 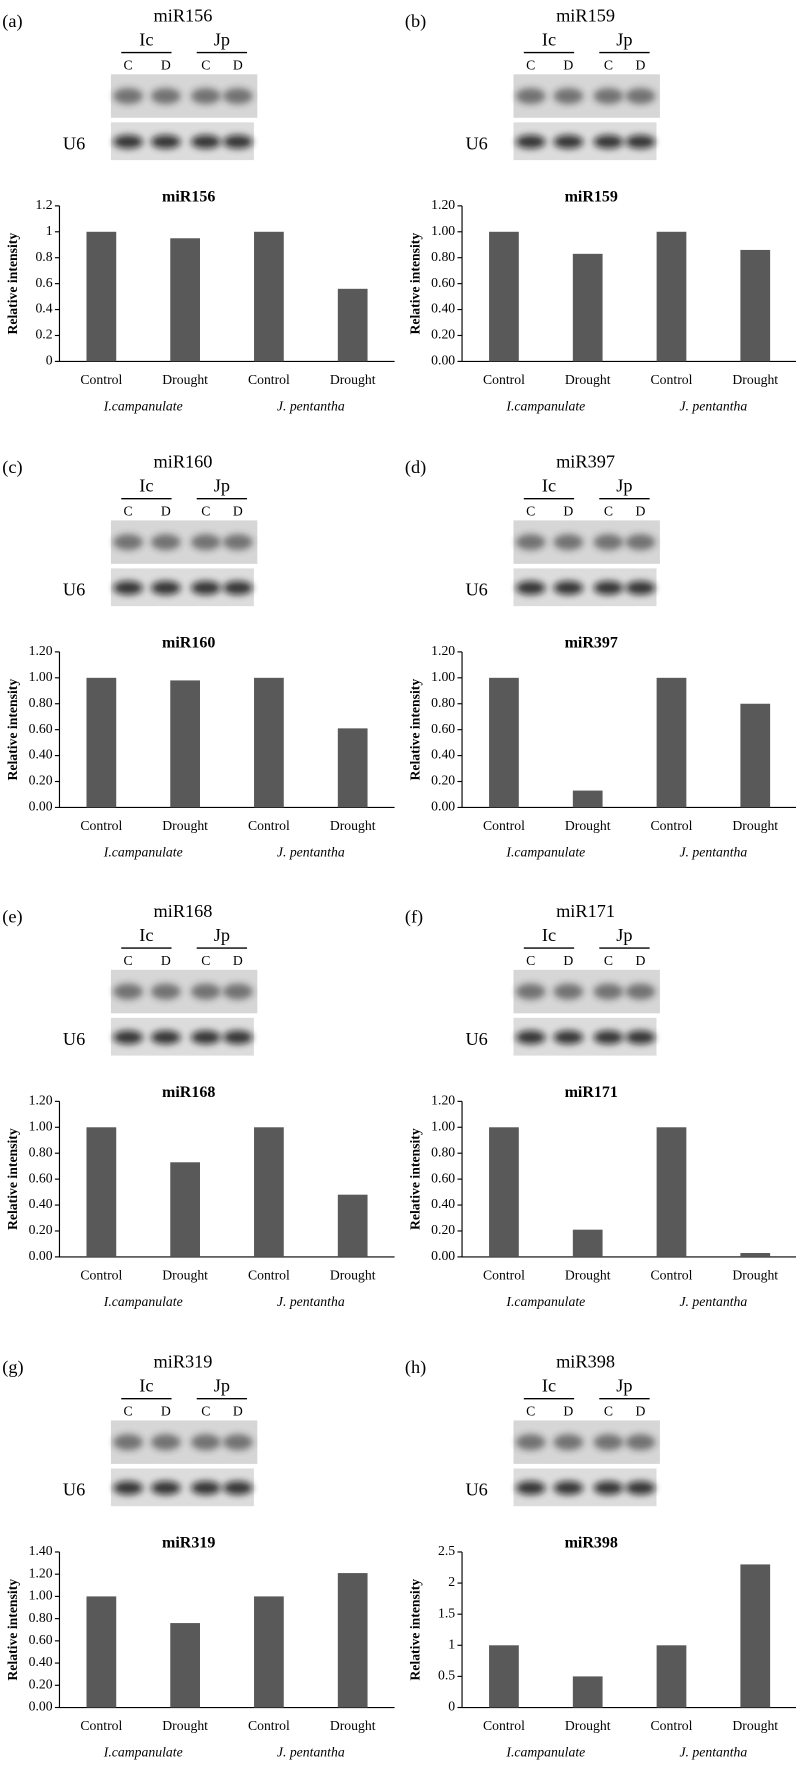 I want to click on blot-group-label: Ic, so click(x=146, y=935).